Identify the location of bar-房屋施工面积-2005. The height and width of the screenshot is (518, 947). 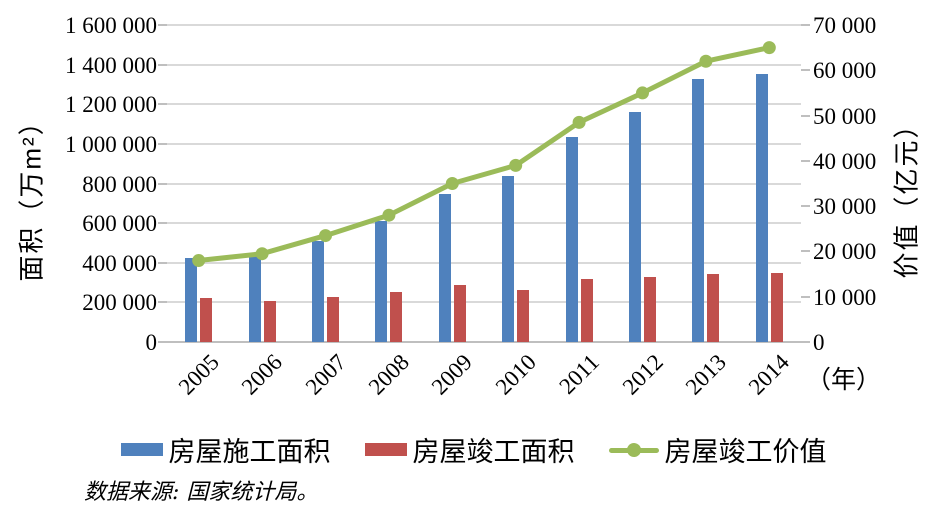
(191, 299).